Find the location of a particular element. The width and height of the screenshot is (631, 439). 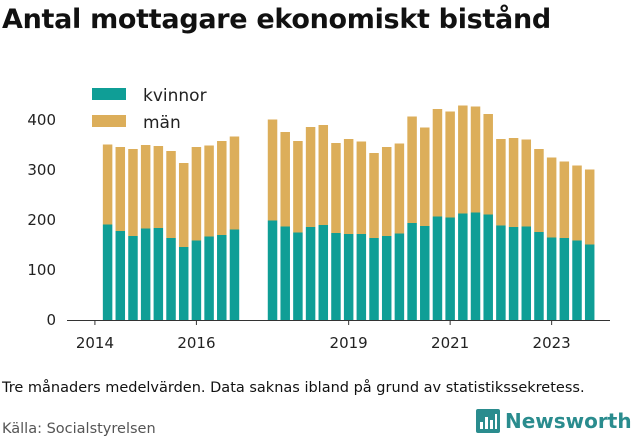

y-tick-label: 0 is located at coordinates (51, 320).